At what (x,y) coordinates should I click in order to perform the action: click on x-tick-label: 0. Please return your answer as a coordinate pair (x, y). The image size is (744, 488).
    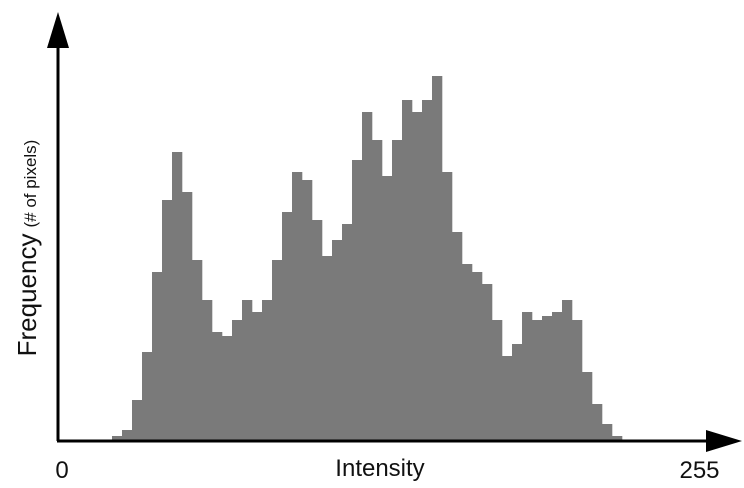
    Looking at the image, I should click on (61, 470).